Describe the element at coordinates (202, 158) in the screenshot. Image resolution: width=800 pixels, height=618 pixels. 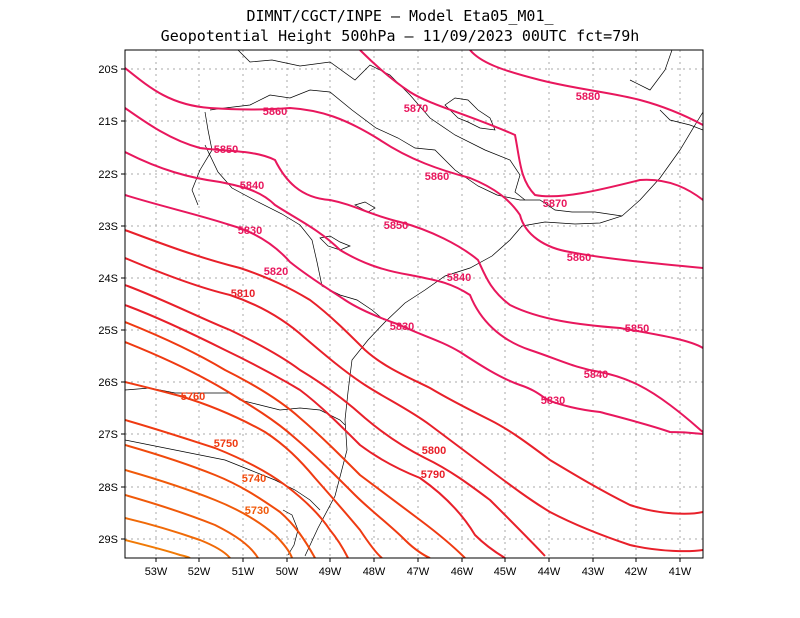
I see `state-border-ms-pr` at that location.